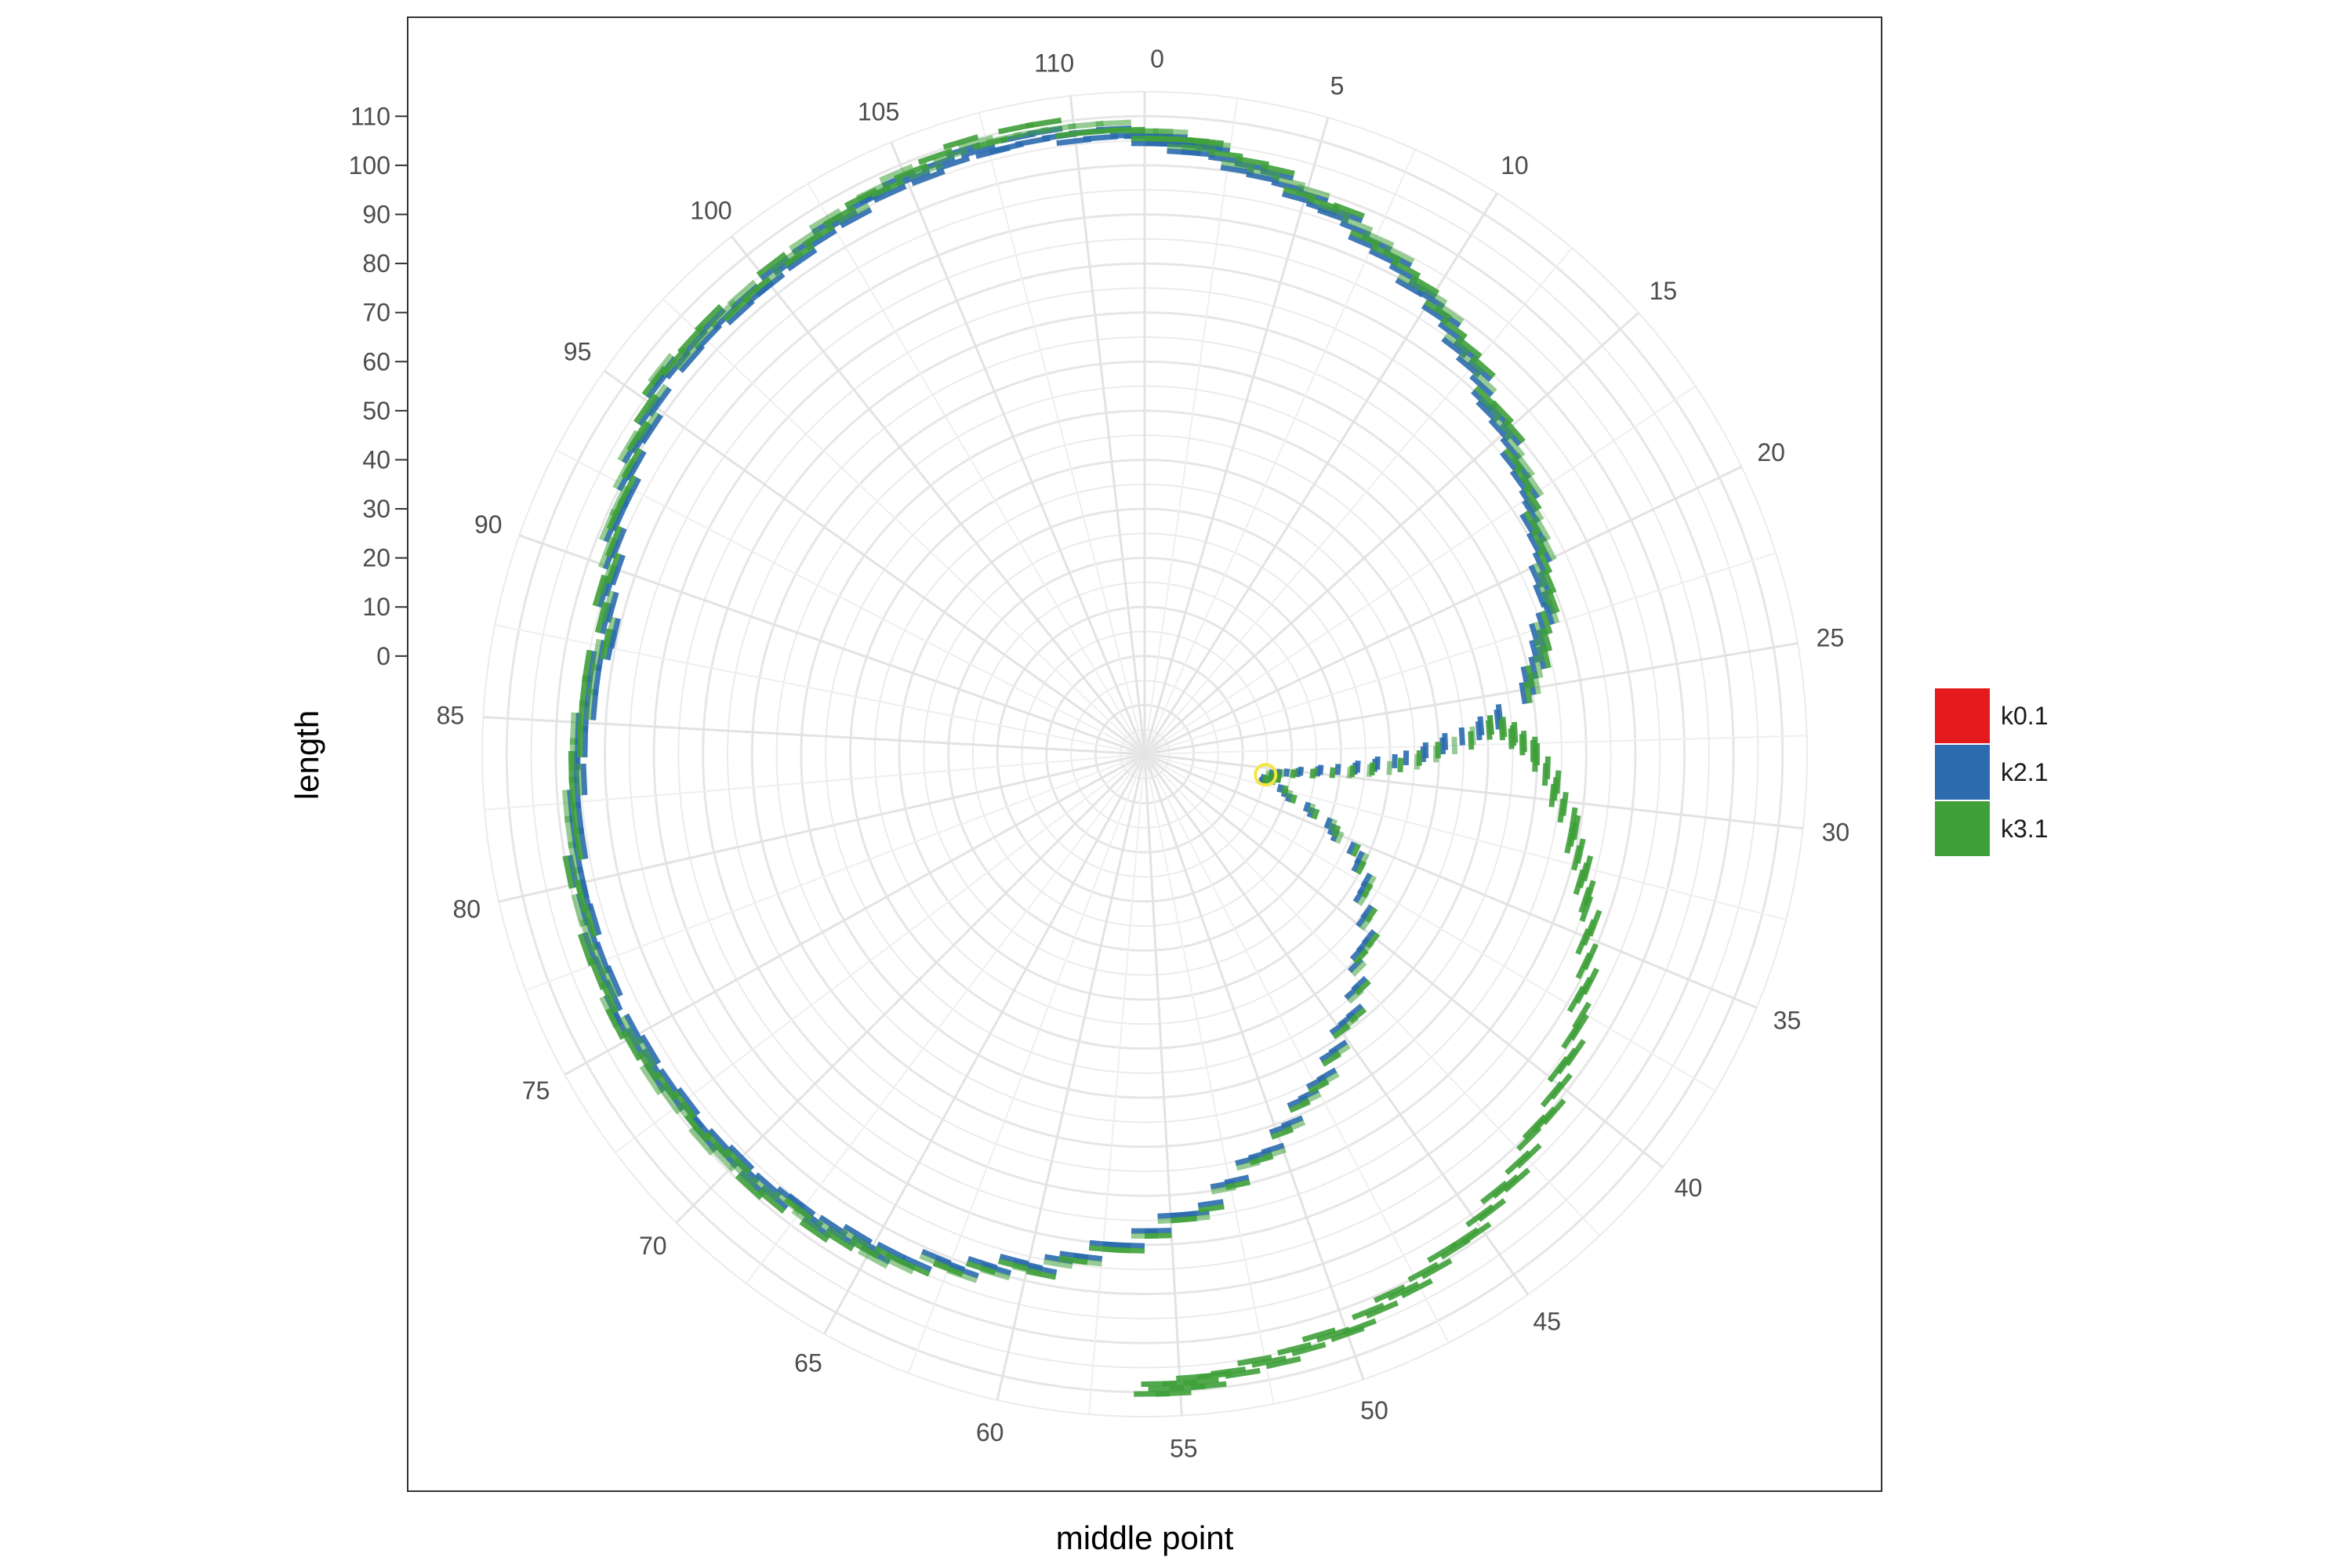 This screenshot has height=1568, width=2352. What do you see at coordinates (2024, 829) in the screenshot?
I see `legend-label: k3.1` at bounding box center [2024, 829].